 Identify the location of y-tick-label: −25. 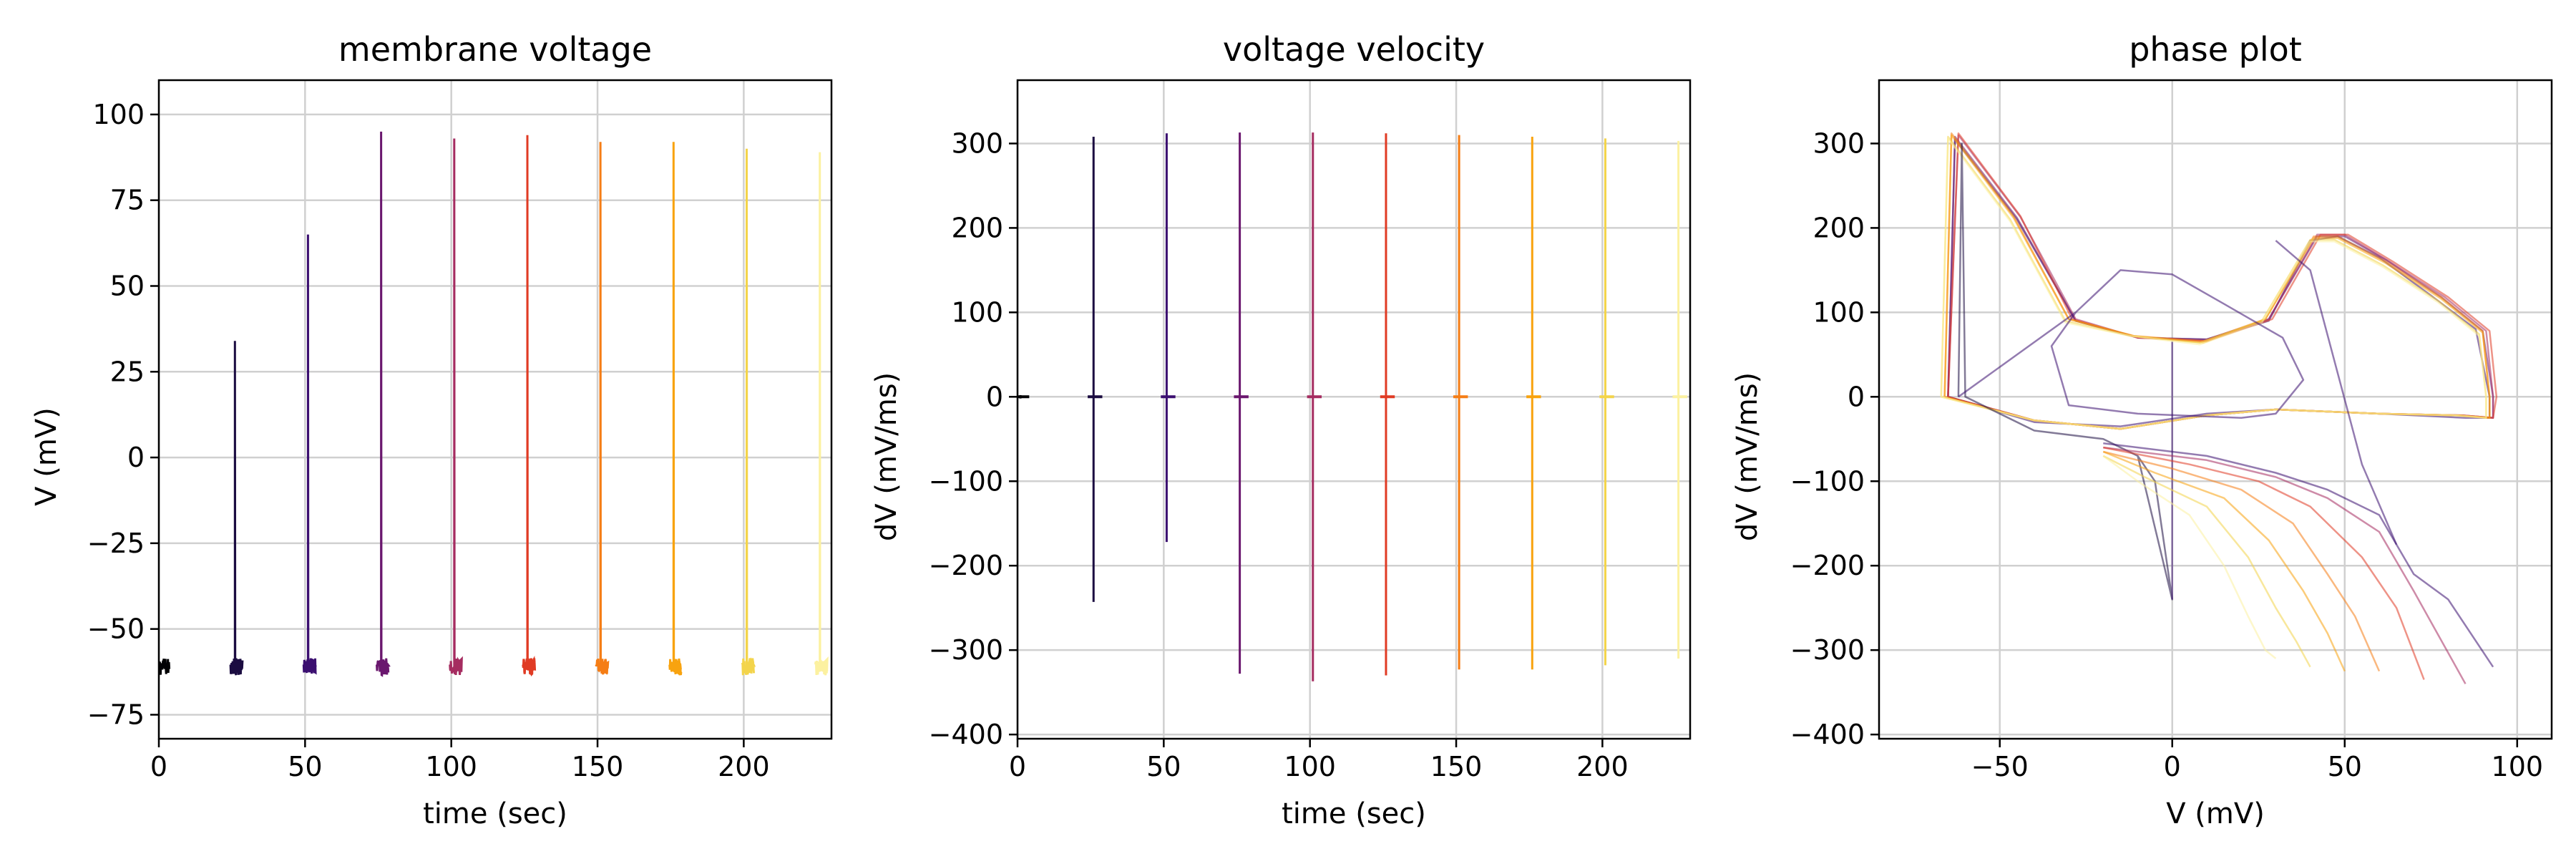
(116, 543).